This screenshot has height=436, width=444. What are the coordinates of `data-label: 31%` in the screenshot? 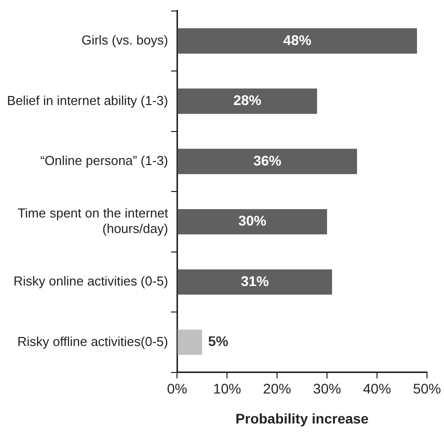 It's located at (255, 280).